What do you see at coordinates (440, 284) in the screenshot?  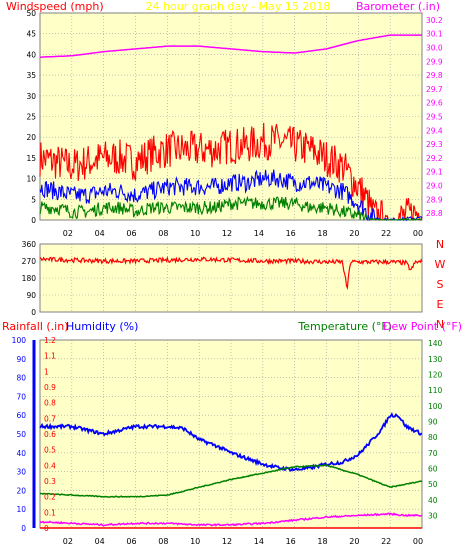 I see `compass-label: S` at bounding box center [440, 284].